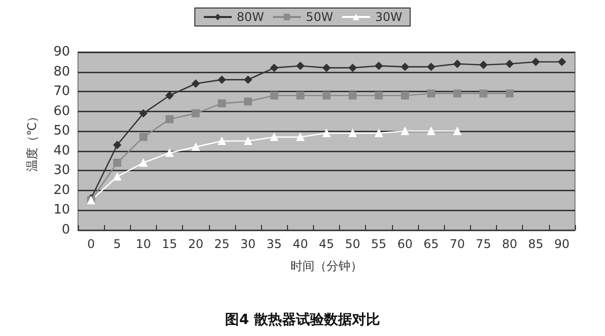 Image resolution: width=605 pixels, height=336 pixels. What do you see at coordinates (61, 150) in the screenshot?
I see `y-tick-label: 40` at bounding box center [61, 150].